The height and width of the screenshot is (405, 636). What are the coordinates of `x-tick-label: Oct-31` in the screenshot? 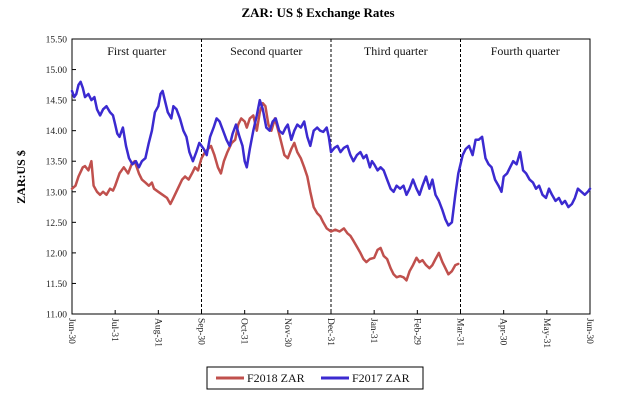 It's located at (244, 331).